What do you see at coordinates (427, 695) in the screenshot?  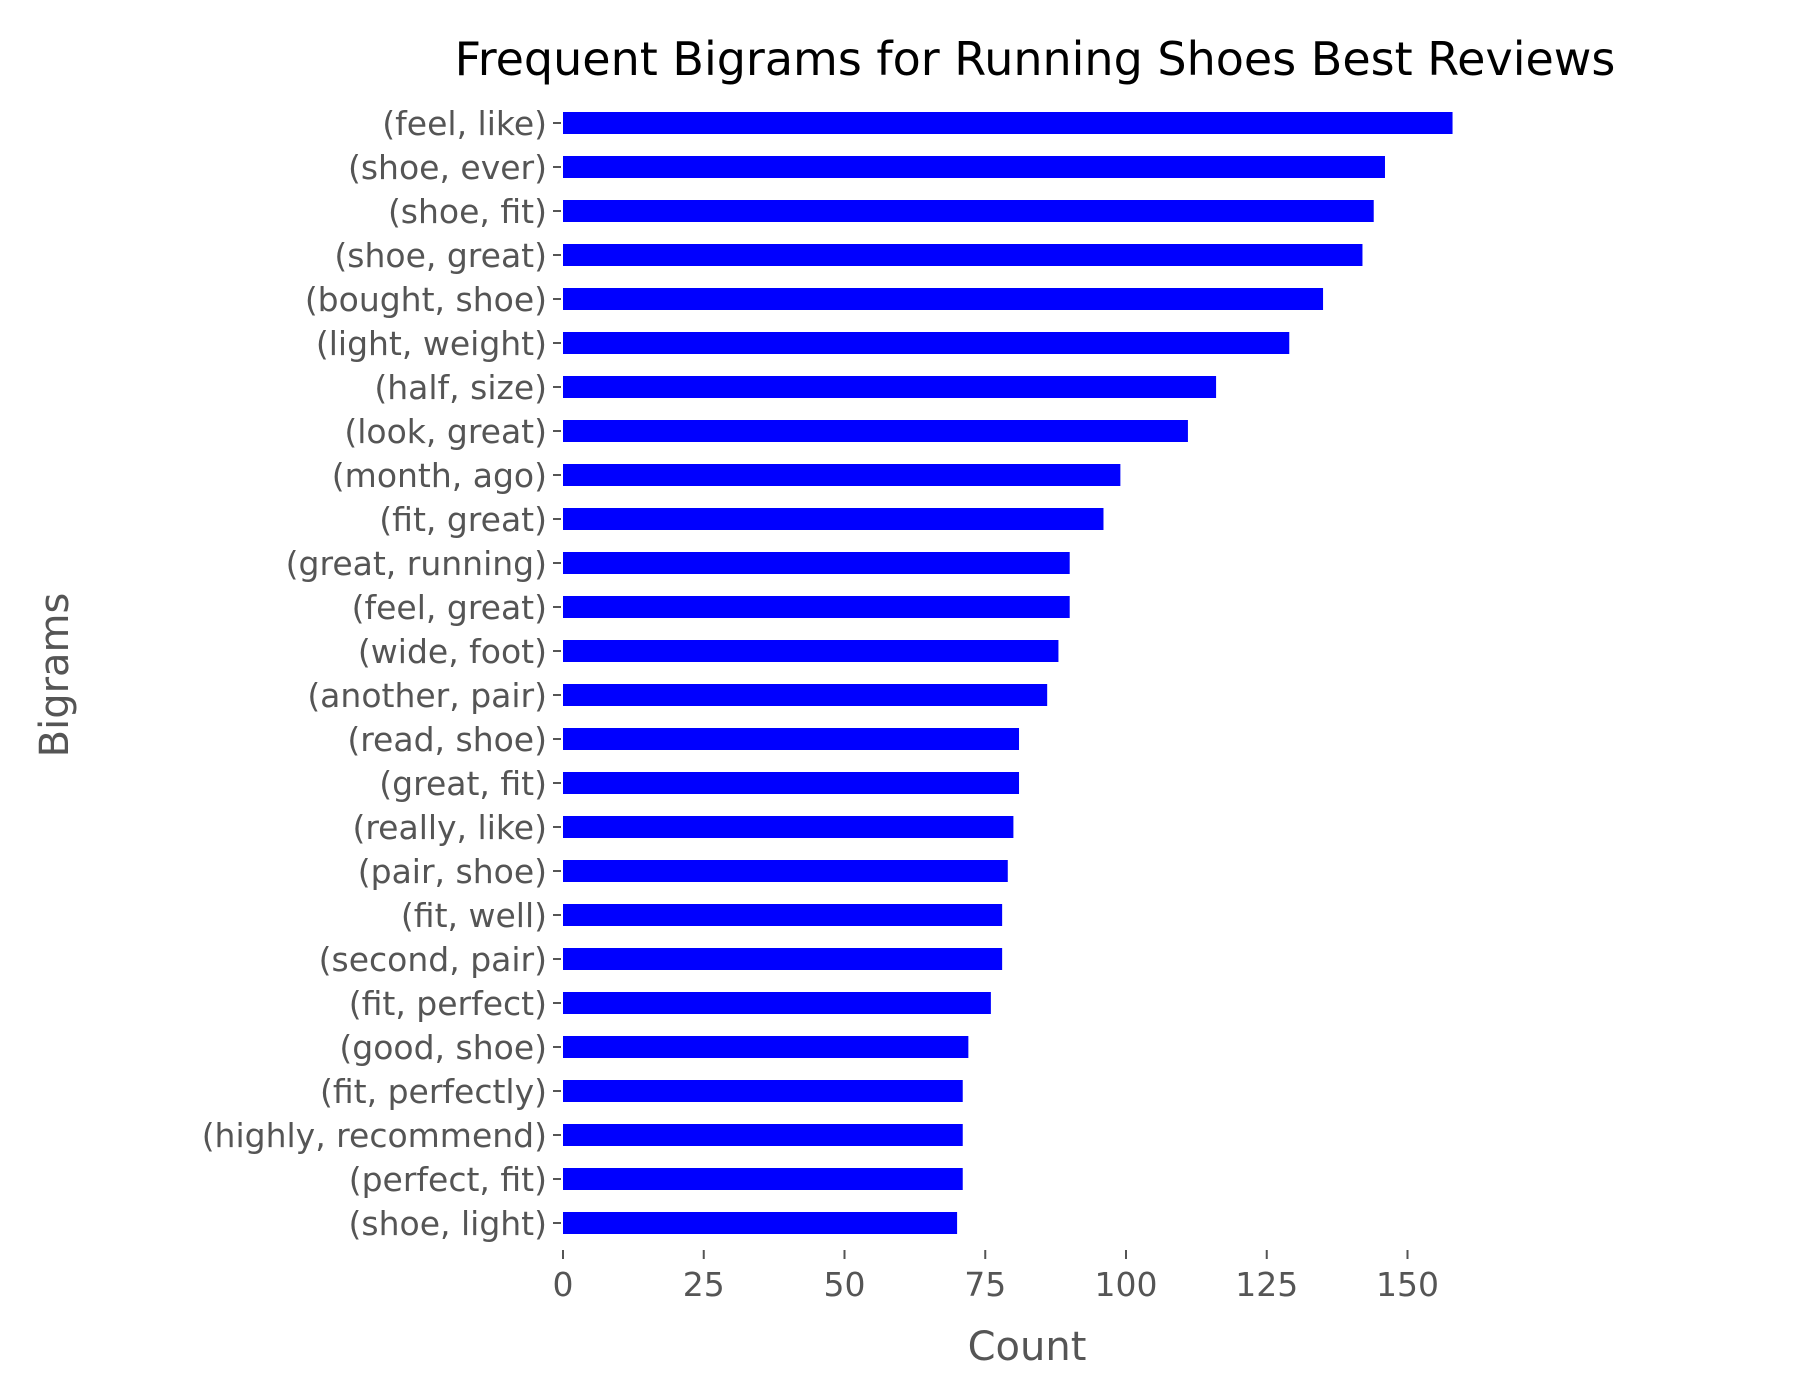 I see `y-tick-label: (another, pair)` at bounding box center [427, 695].